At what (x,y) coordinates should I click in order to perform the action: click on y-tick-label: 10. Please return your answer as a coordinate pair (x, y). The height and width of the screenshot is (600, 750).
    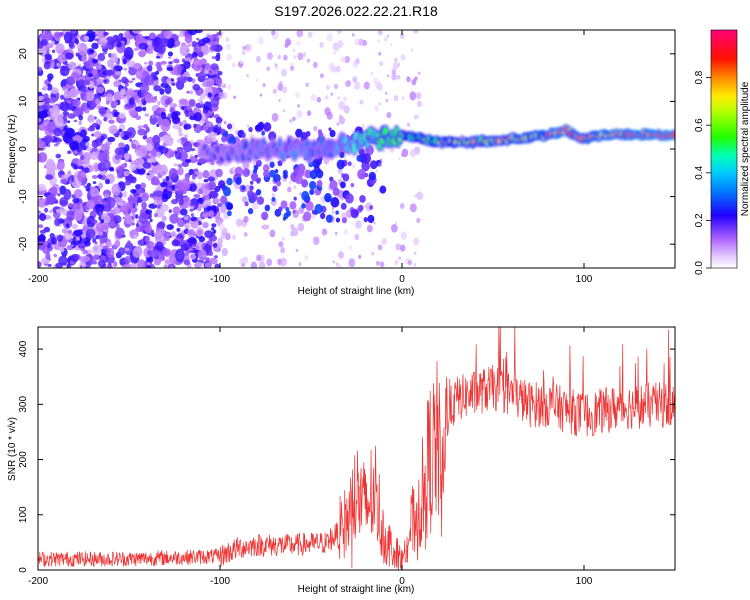
    Looking at the image, I should click on (23, 101).